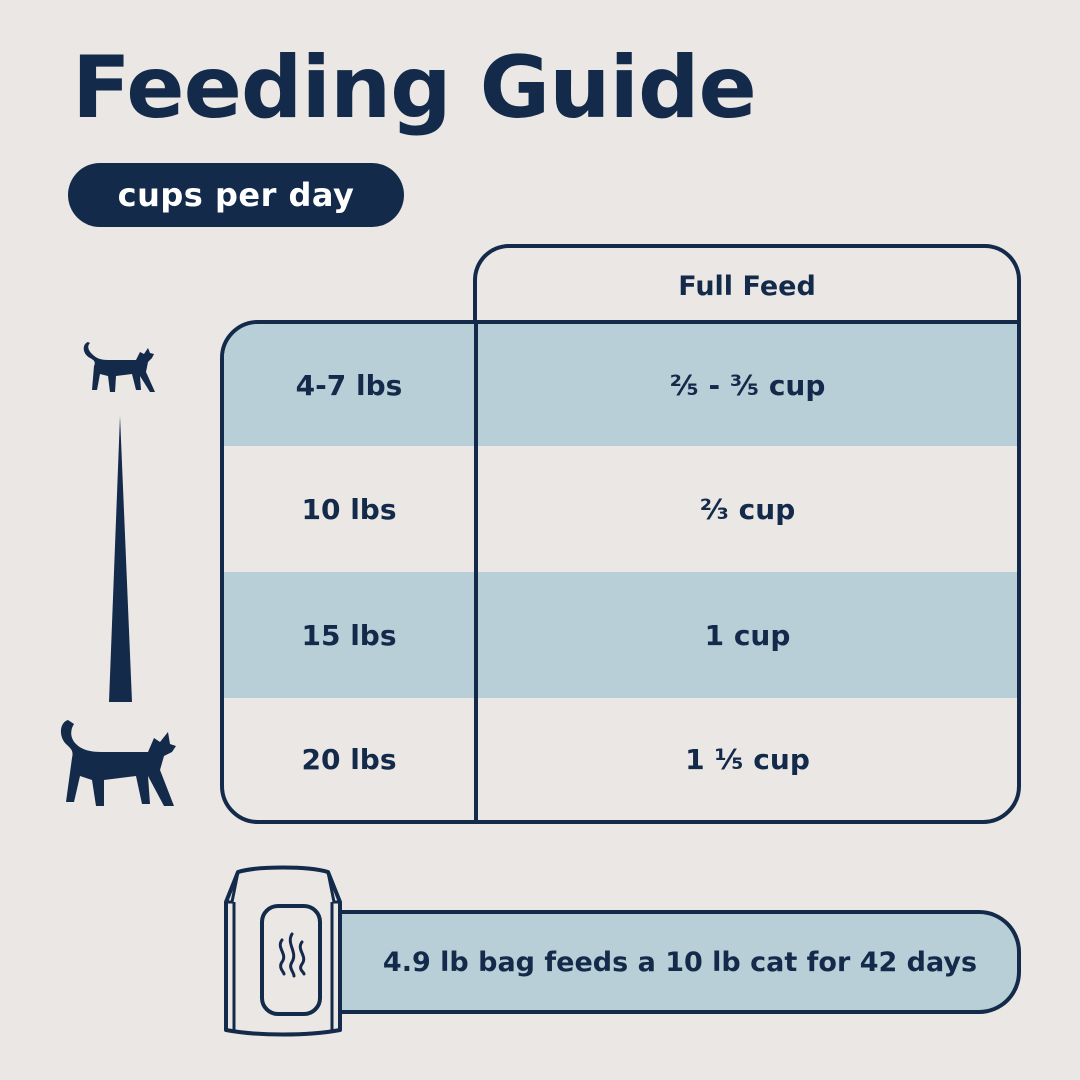  What do you see at coordinates (620, 759) in the screenshot?
I see `table-row: 20 lbs 1 ¹⁄₅ cup` at bounding box center [620, 759].